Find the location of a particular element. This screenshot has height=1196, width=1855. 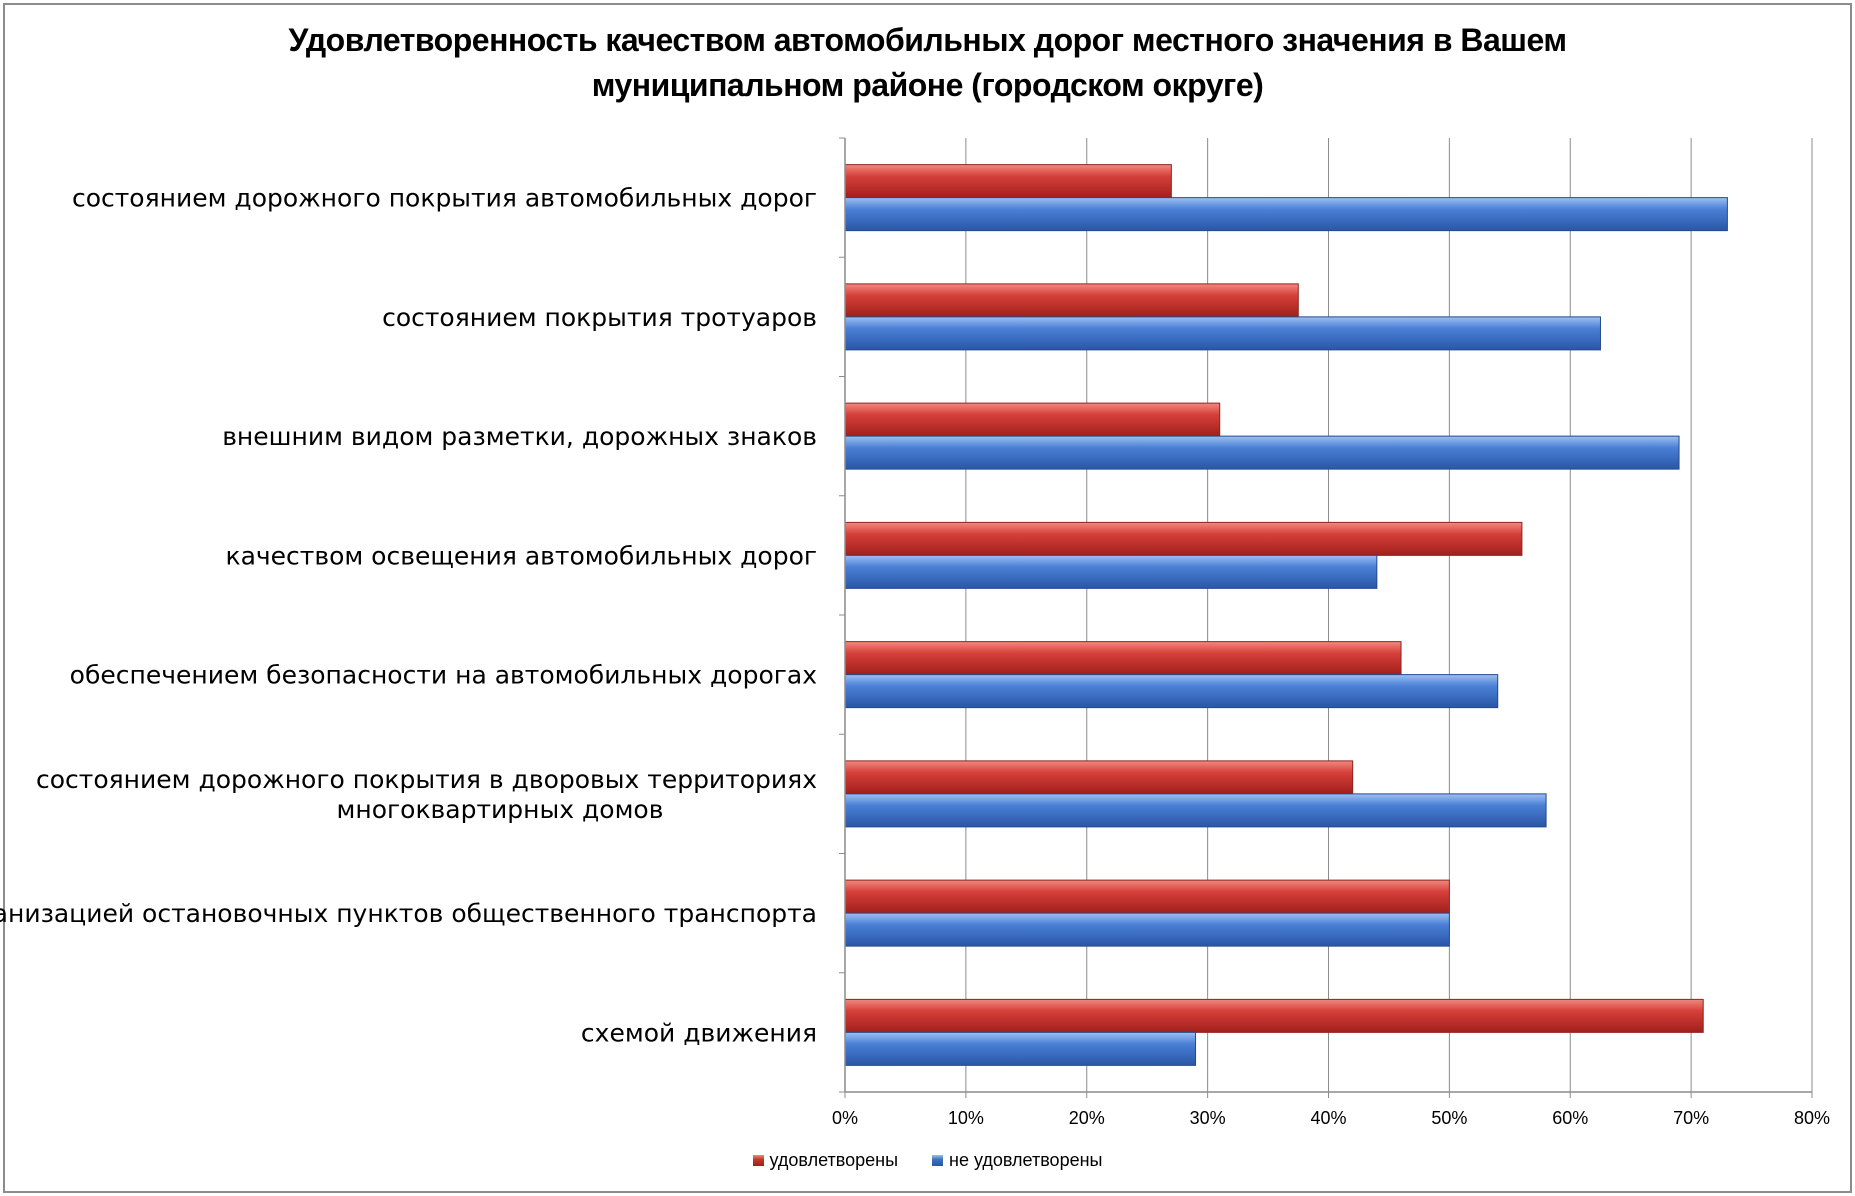

x-tick-label: 60% is located at coordinates (1570, 1118).